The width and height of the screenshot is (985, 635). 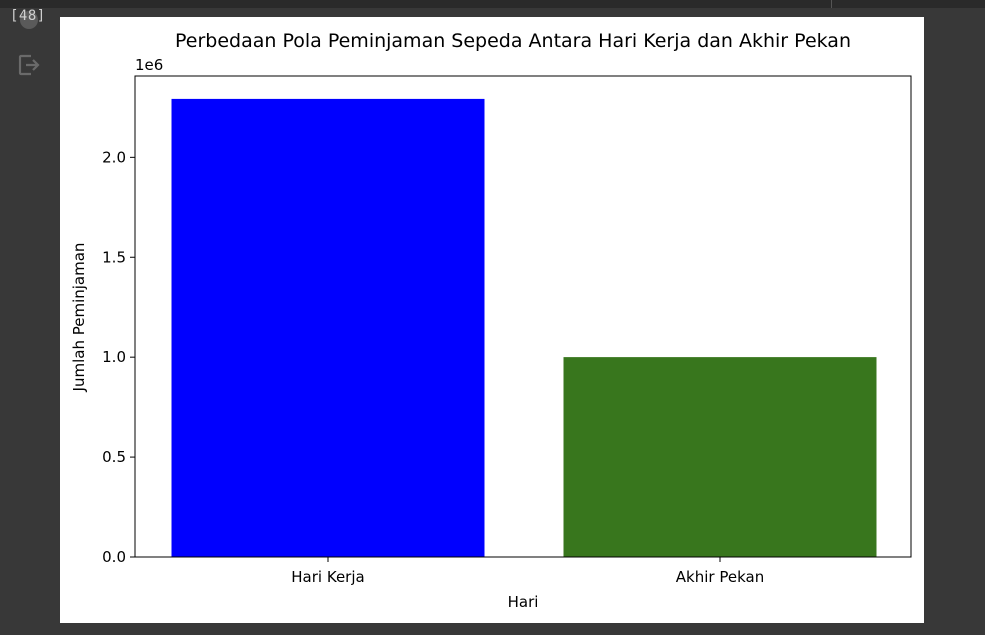 I want to click on execution-count: [48], so click(x=28, y=16).